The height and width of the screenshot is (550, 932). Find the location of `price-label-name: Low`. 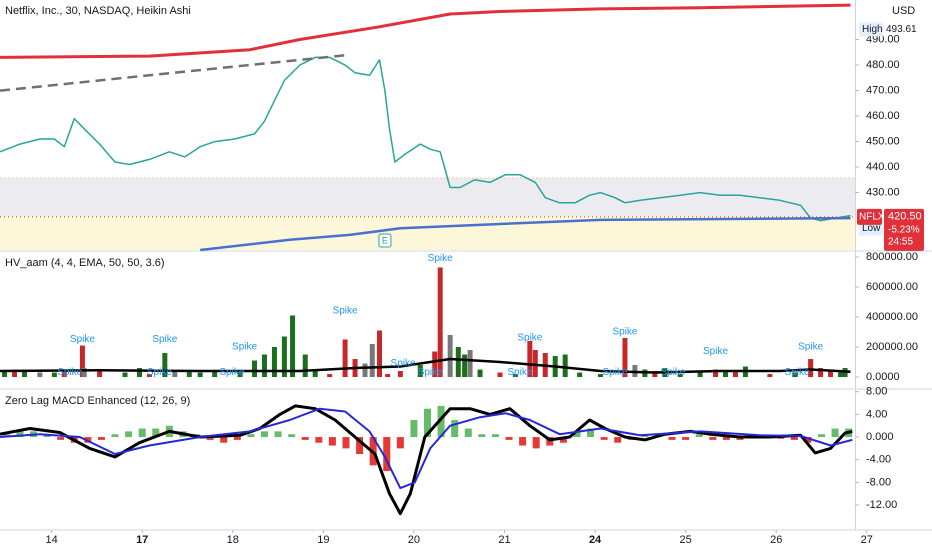

price-label-name: Low is located at coordinates (871, 228).